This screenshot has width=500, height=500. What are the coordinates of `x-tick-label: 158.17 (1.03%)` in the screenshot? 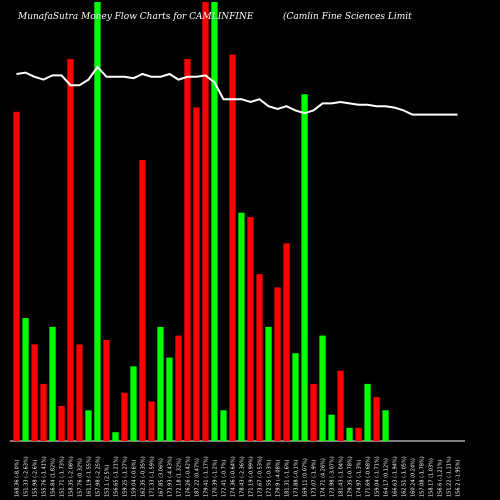 It's located at (432, 477).